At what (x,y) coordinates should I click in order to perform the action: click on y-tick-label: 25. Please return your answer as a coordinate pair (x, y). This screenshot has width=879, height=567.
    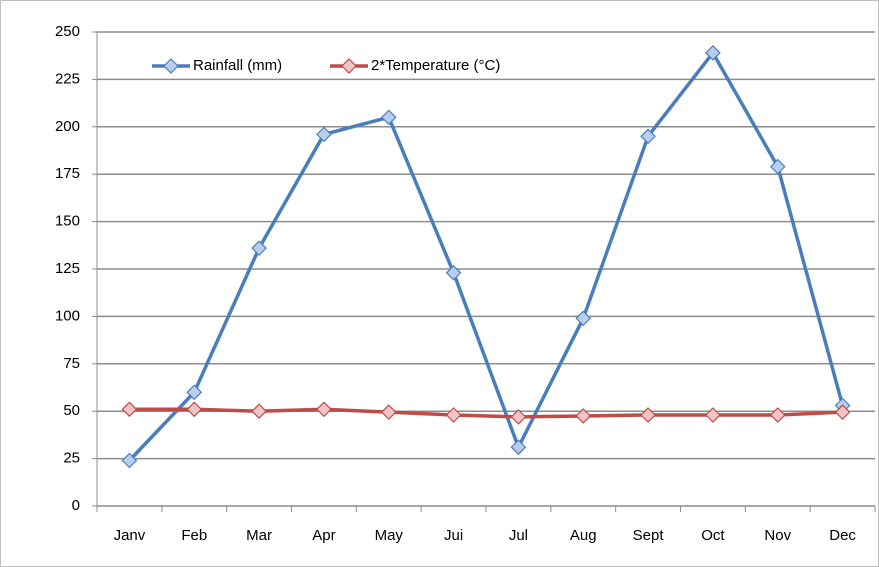
    Looking at the image, I should click on (71, 458).